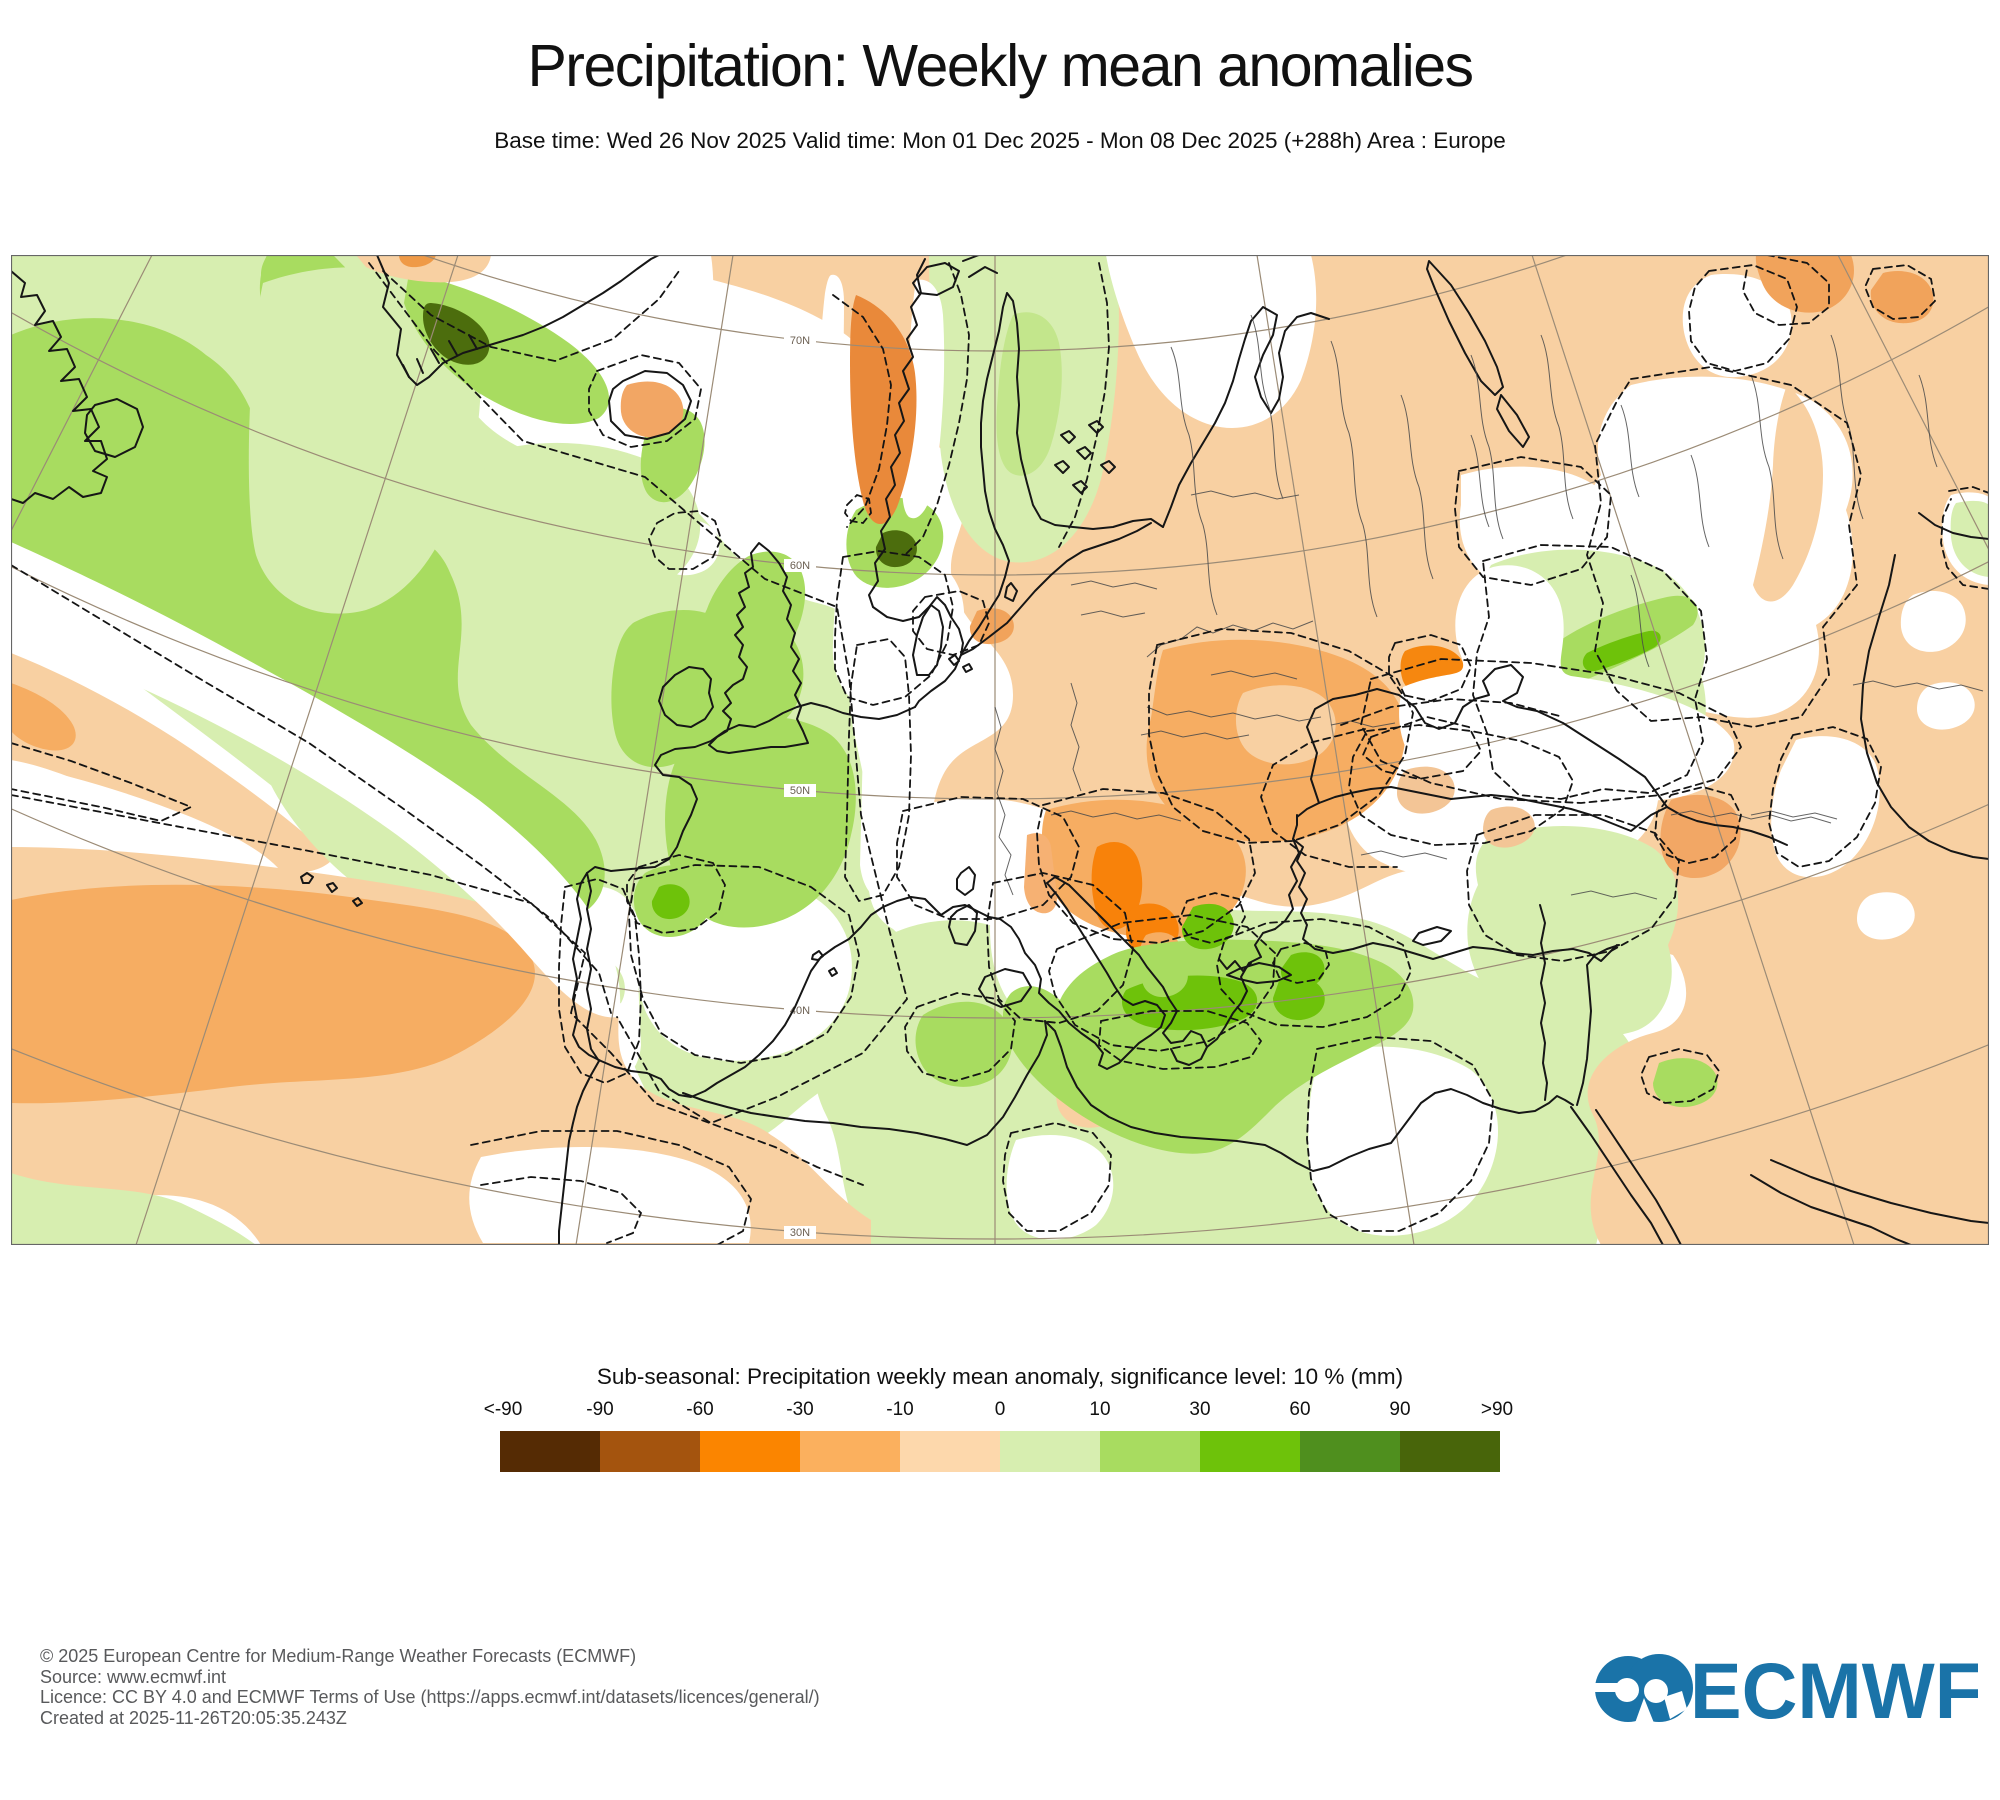  Describe the element at coordinates (800, 1233) in the screenshot. I see `svg-text: 30N` at that location.